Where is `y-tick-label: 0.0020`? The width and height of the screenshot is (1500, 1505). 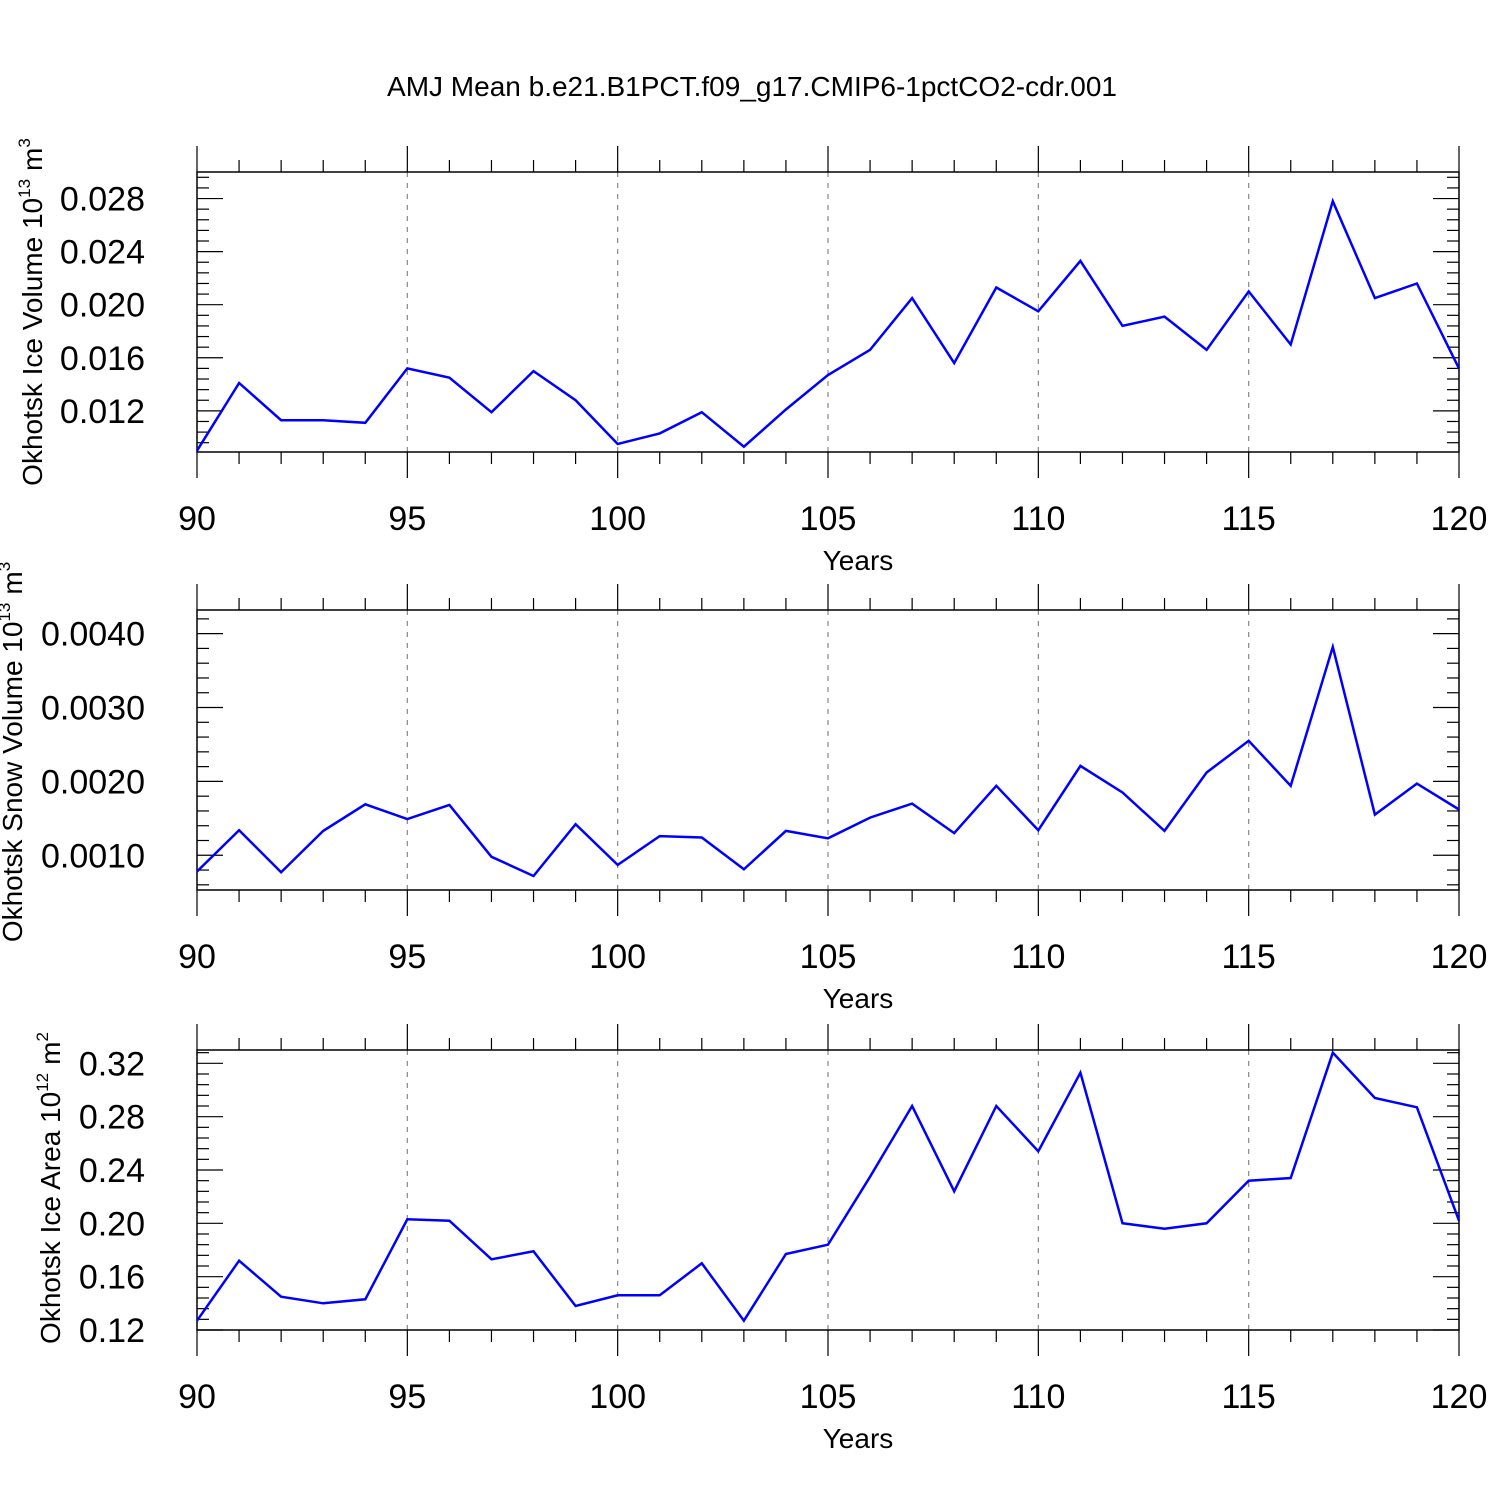 y-tick-label: 0.0020 is located at coordinates (93, 782).